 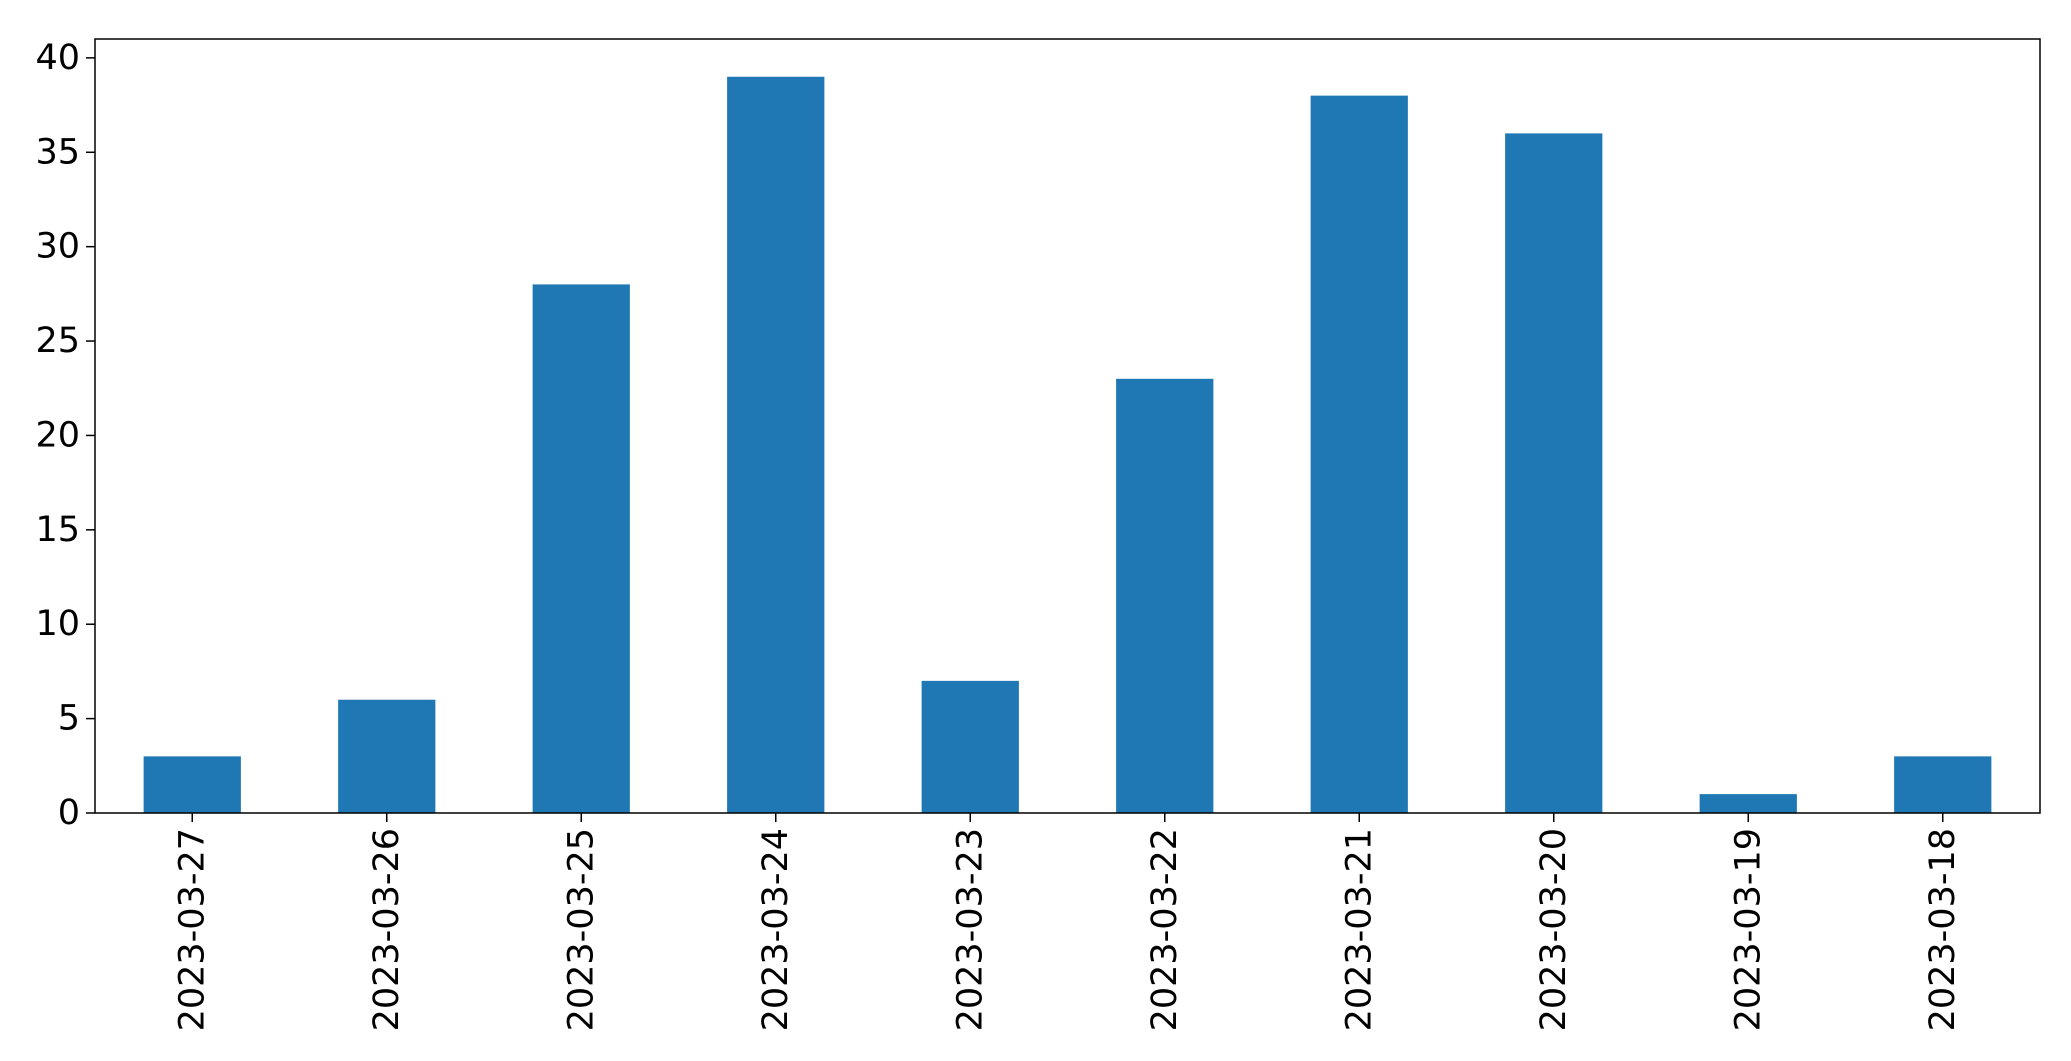 I want to click on y-tick-label: 10, so click(x=57, y=624).